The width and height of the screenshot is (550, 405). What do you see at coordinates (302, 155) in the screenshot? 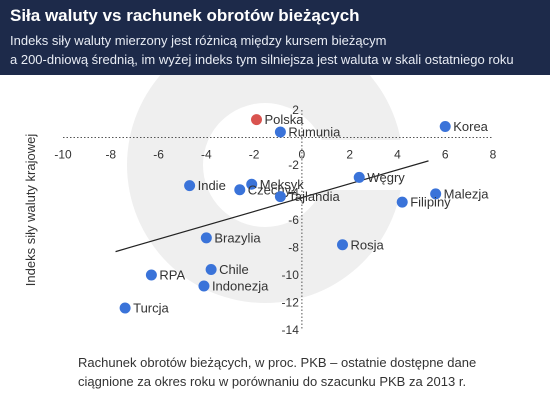
I see `x-tick-label: 0` at bounding box center [302, 155].